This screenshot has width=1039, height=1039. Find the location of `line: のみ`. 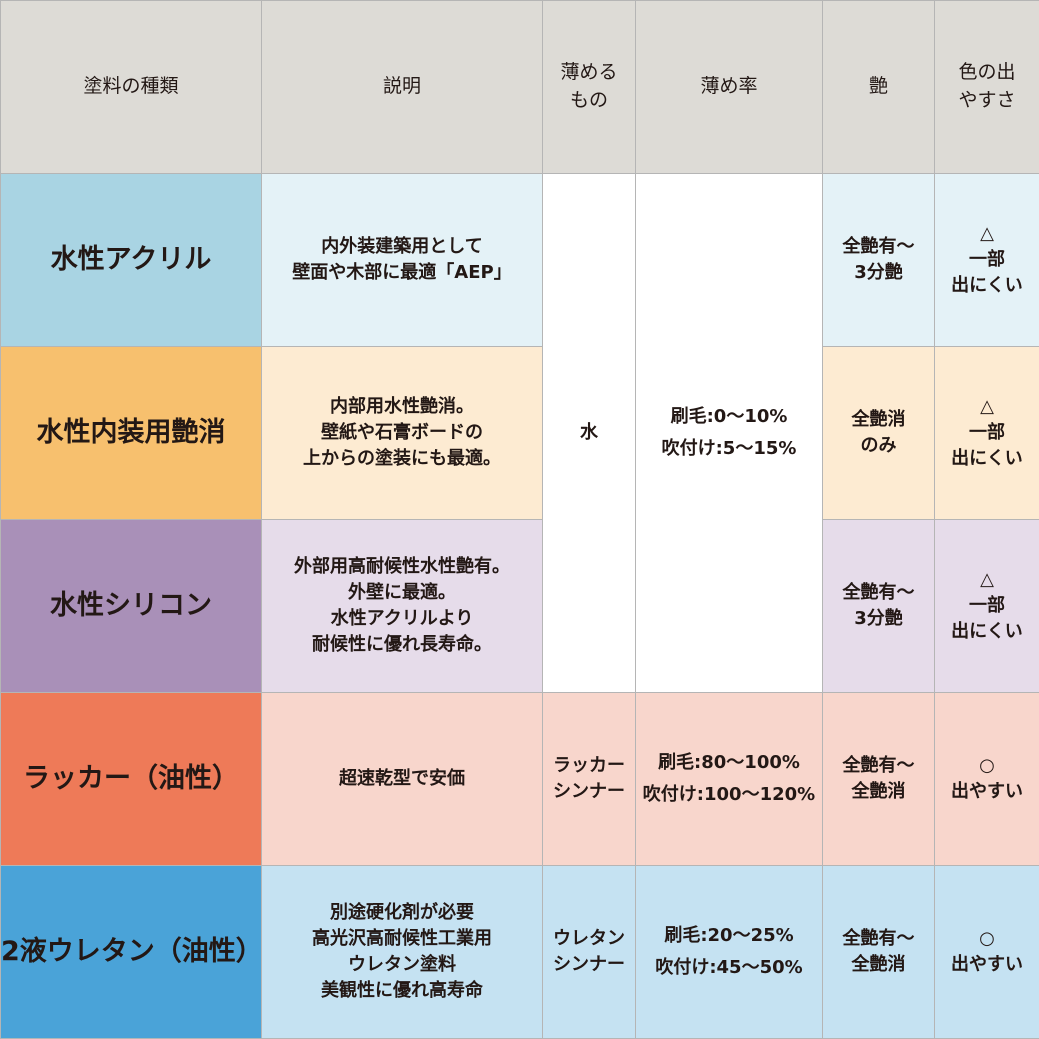

line: のみ is located at coordinates (878, 445).